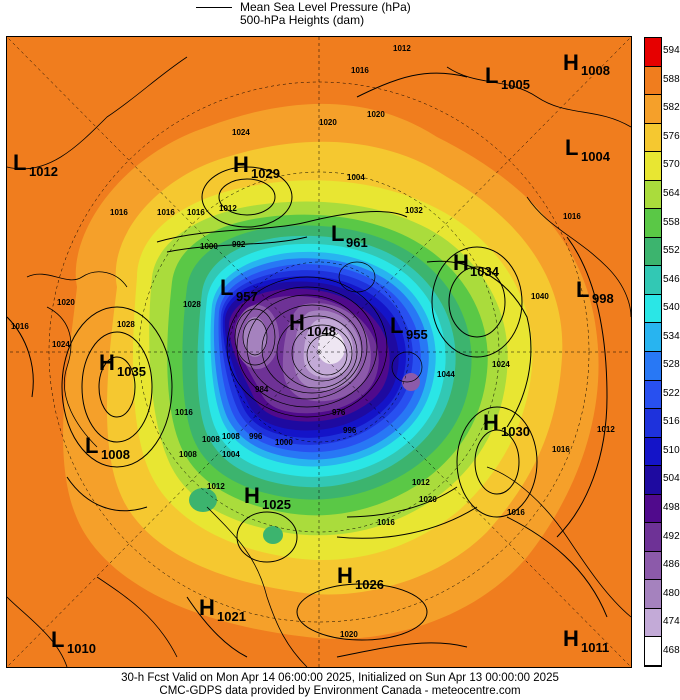  I want to click on svg-text: 1048, so click(321, 331).